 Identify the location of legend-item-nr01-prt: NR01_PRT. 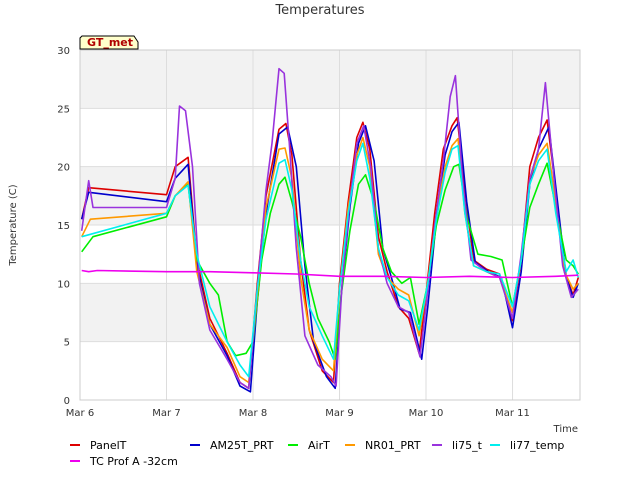
(383, 445).